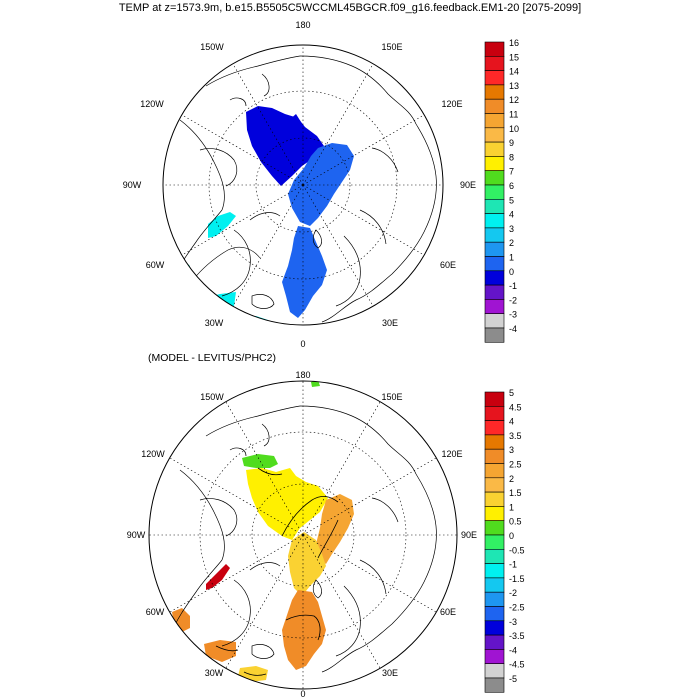  Describe the element at coordinates (220, 651) in the screenshot. I see `patch-orange-iceland` at that location.